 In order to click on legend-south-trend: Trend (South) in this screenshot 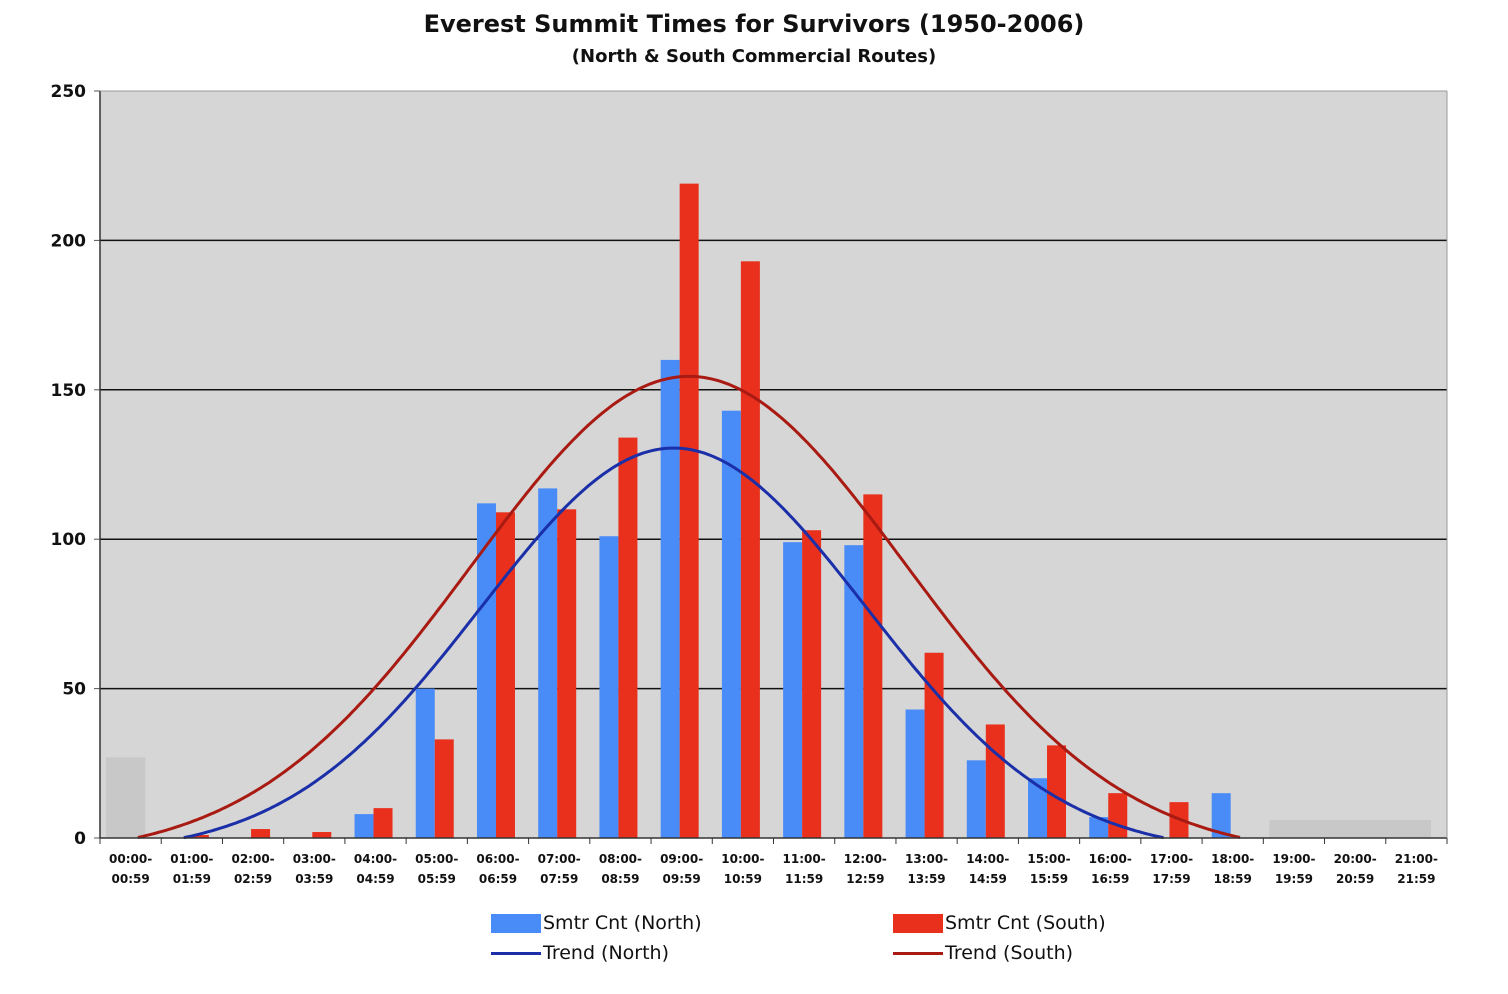, I will do `click(983, 953)`.